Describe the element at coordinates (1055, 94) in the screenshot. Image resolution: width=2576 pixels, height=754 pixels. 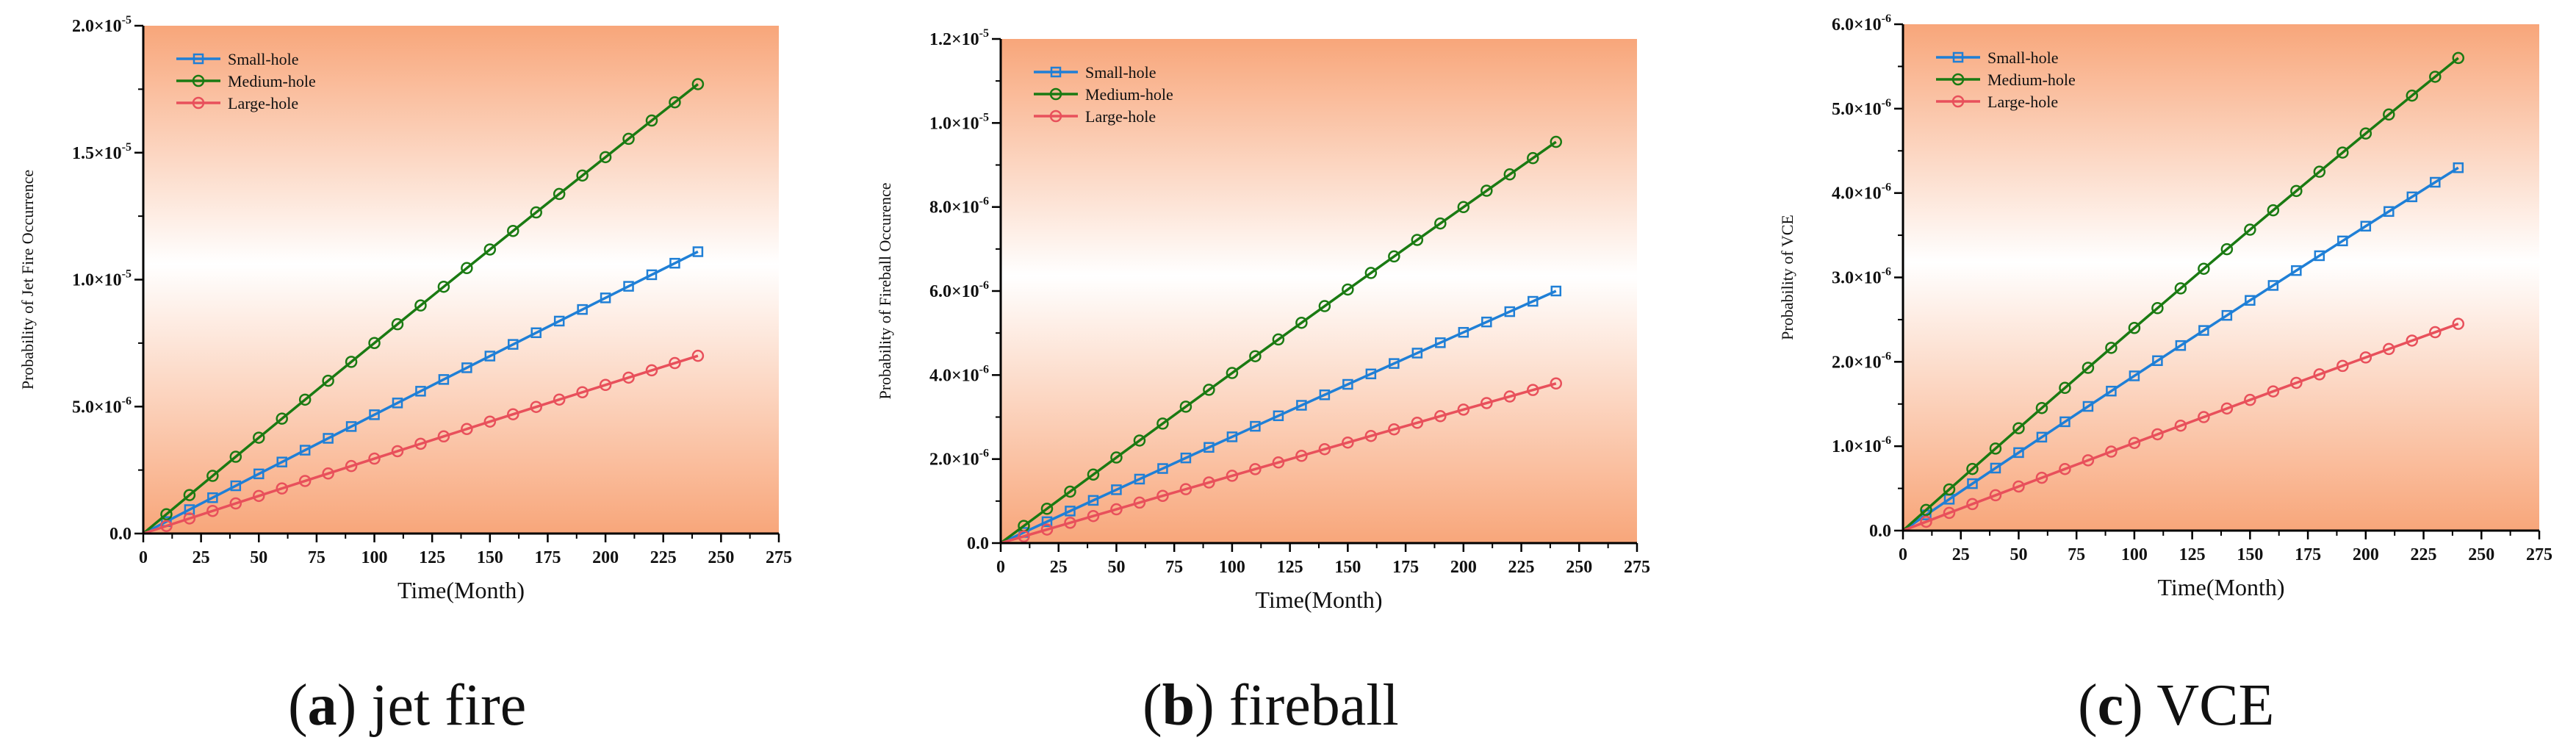
I see `legend-marker` at that location.